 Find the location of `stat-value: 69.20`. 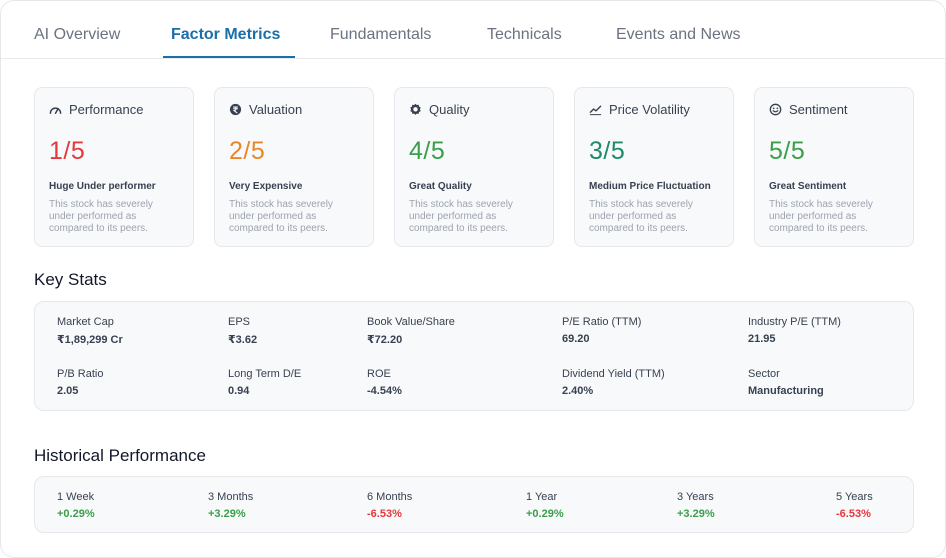

stat-value: 69.20 is located at coordinates (576, 339).